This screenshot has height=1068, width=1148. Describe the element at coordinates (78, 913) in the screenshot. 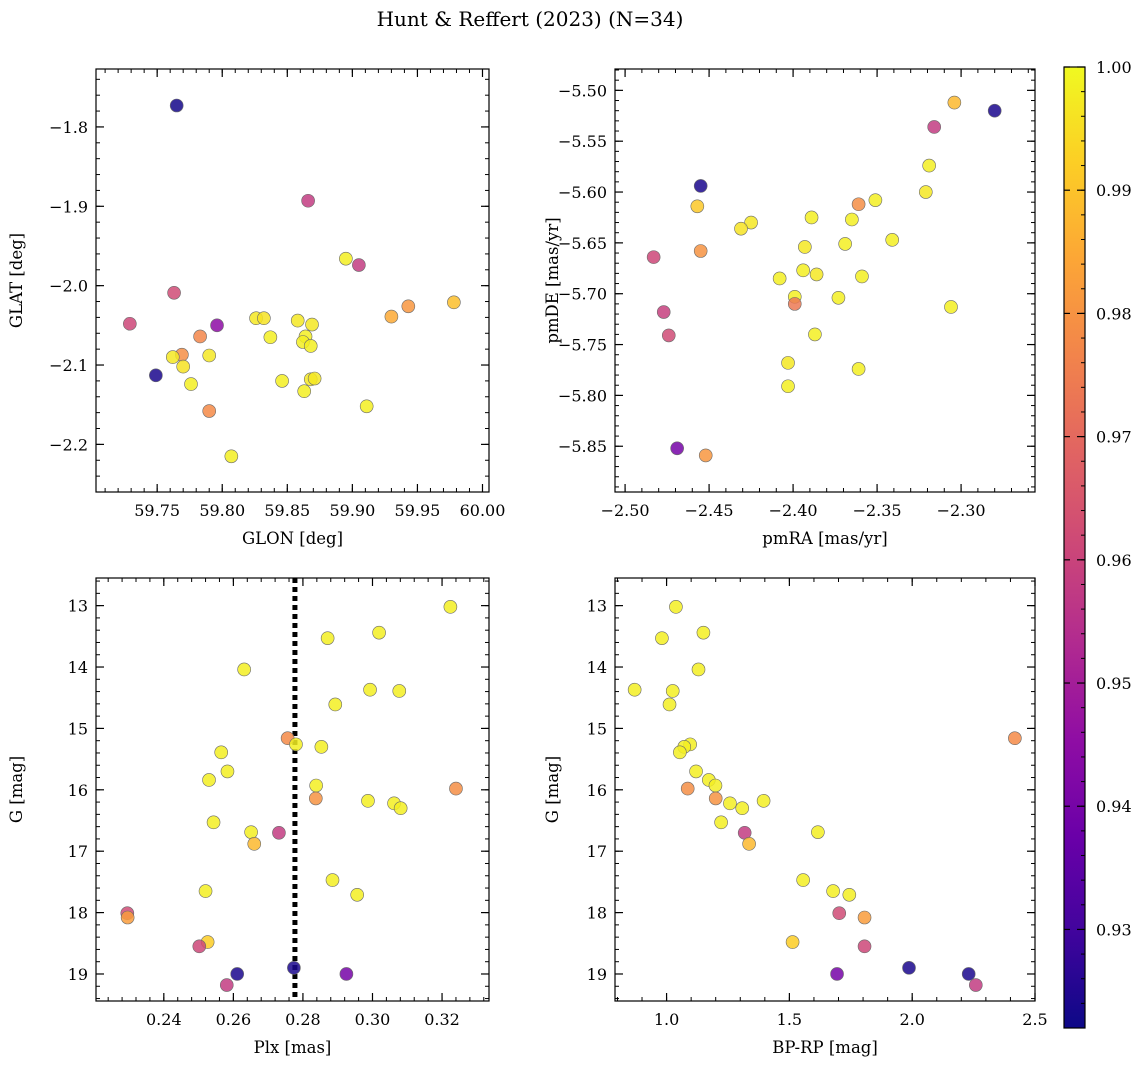

I see `y-tick-label: 18` at that location.